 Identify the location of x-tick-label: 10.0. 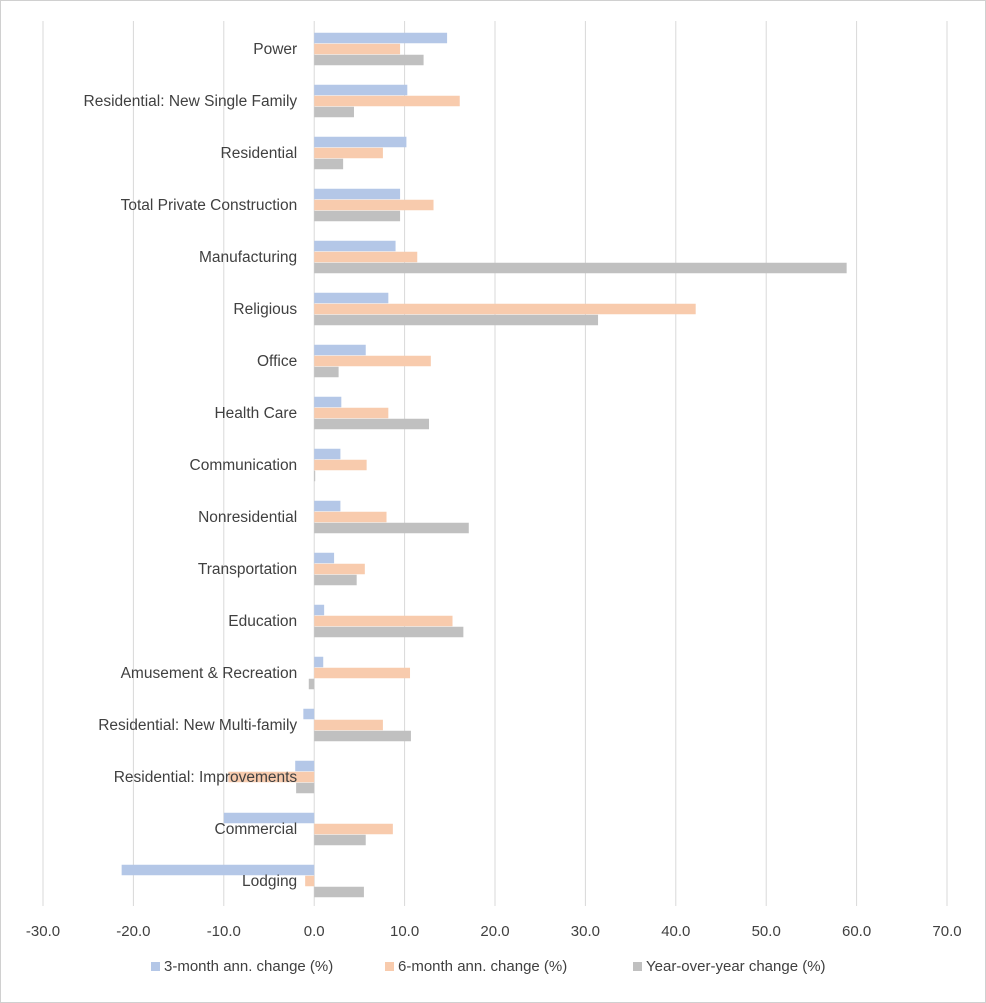
(404, 931).